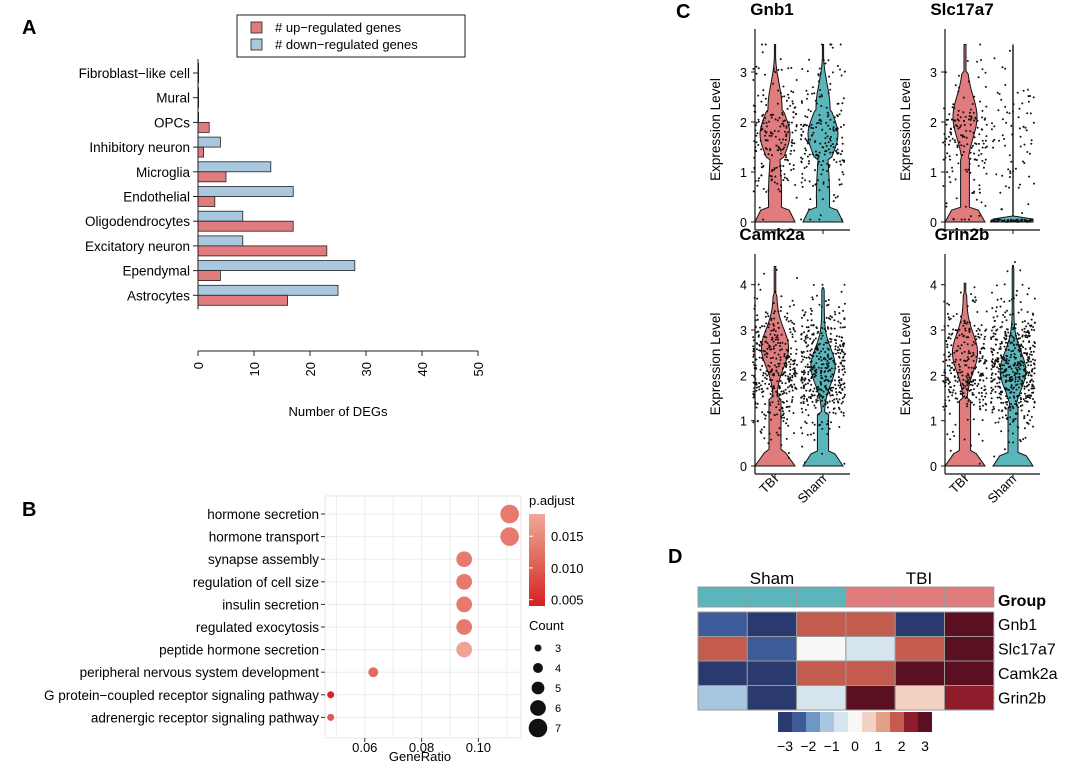 The image size is (1072, 764). Describe the element at coordinates (163, 172) in the screenshot. I see `category-label: Microglia` at that location.